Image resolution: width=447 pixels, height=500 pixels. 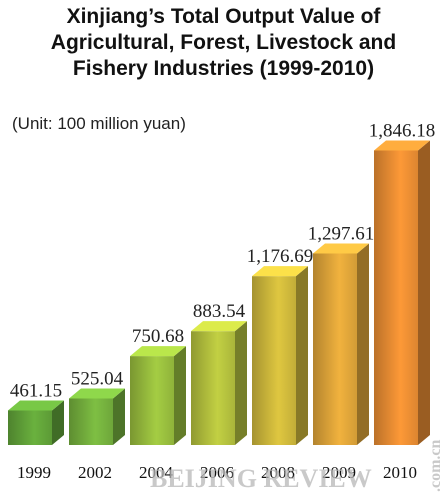 What do you see at coordinates (278, 472) in the screenshot?
I see `x-tick-label: 2008` at bounding box center [278, 472].